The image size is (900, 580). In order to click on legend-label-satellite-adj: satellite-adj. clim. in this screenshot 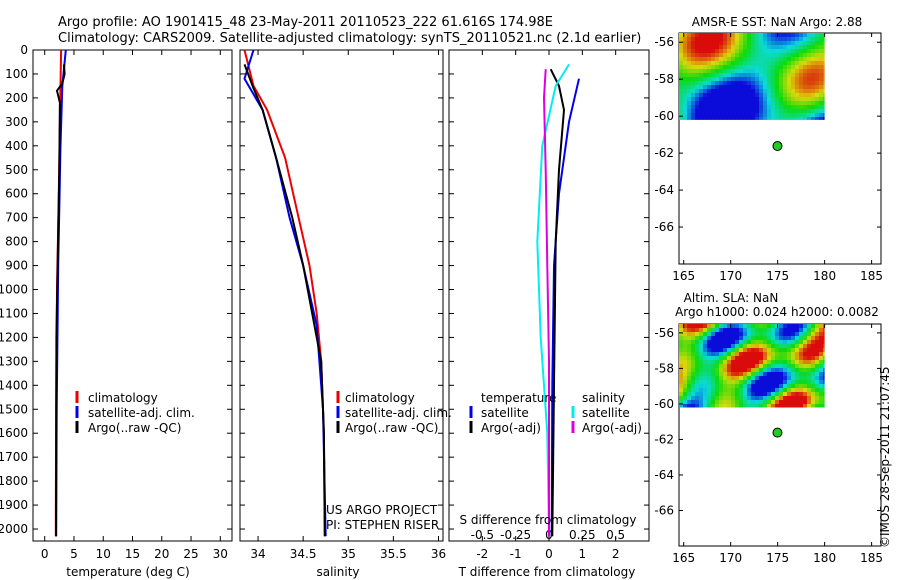, I will do `click(398, 413)`.